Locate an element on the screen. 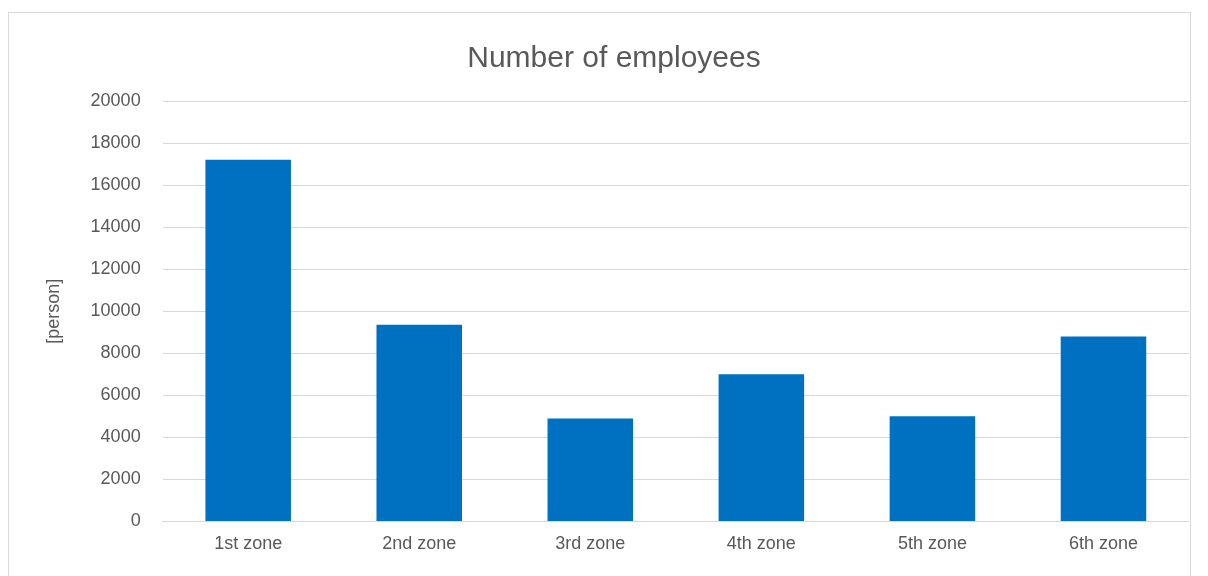  x-tick-label: 1st zone is located at coordinates (248, 543).